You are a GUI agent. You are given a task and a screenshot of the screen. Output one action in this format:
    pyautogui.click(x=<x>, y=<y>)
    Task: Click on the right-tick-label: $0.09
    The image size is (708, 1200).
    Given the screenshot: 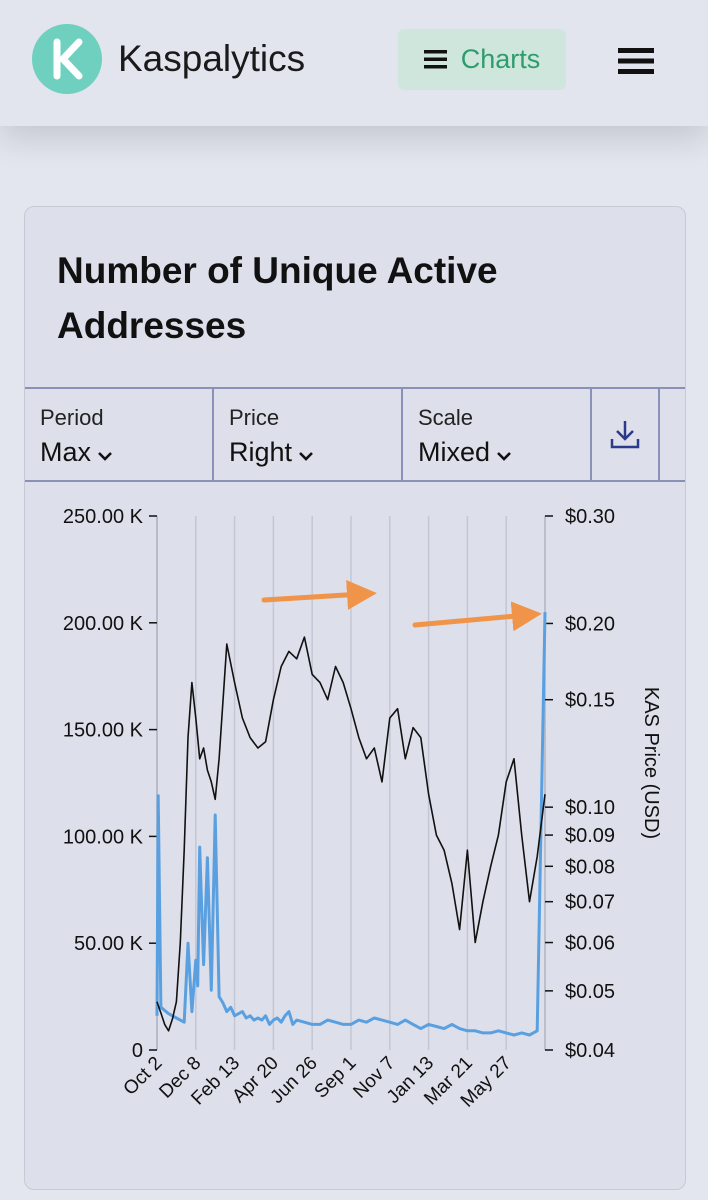 What is the action you would take?
    pyautogui.click(x=590, y=836)
    